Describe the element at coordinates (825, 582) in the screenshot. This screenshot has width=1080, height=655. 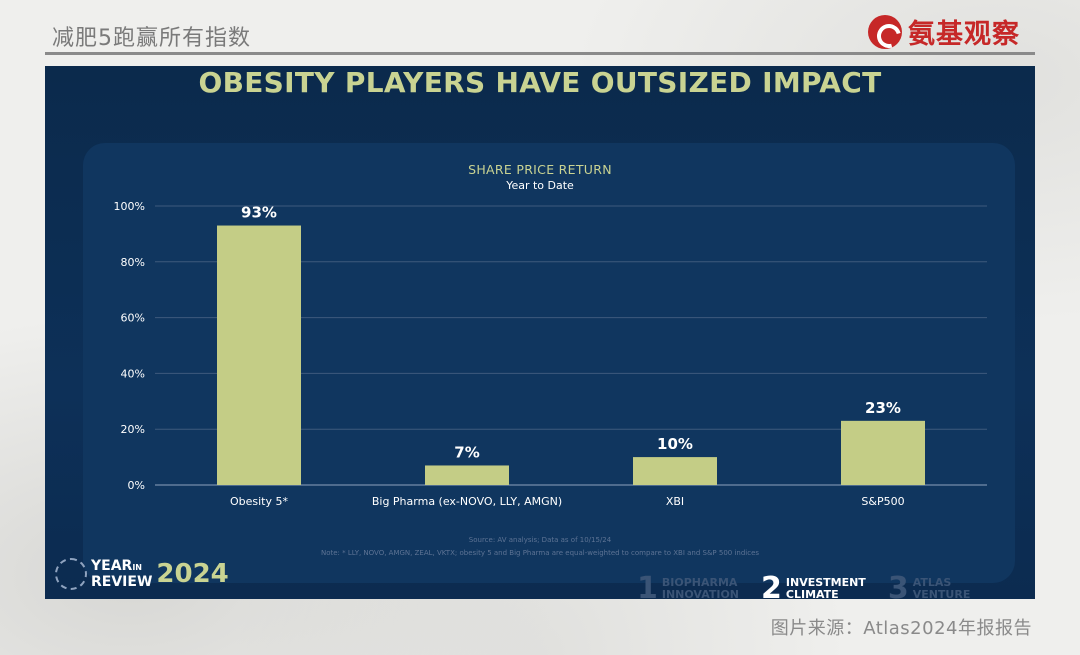
I see `footer-tab-label-line1: INVESTMENT` at that location.